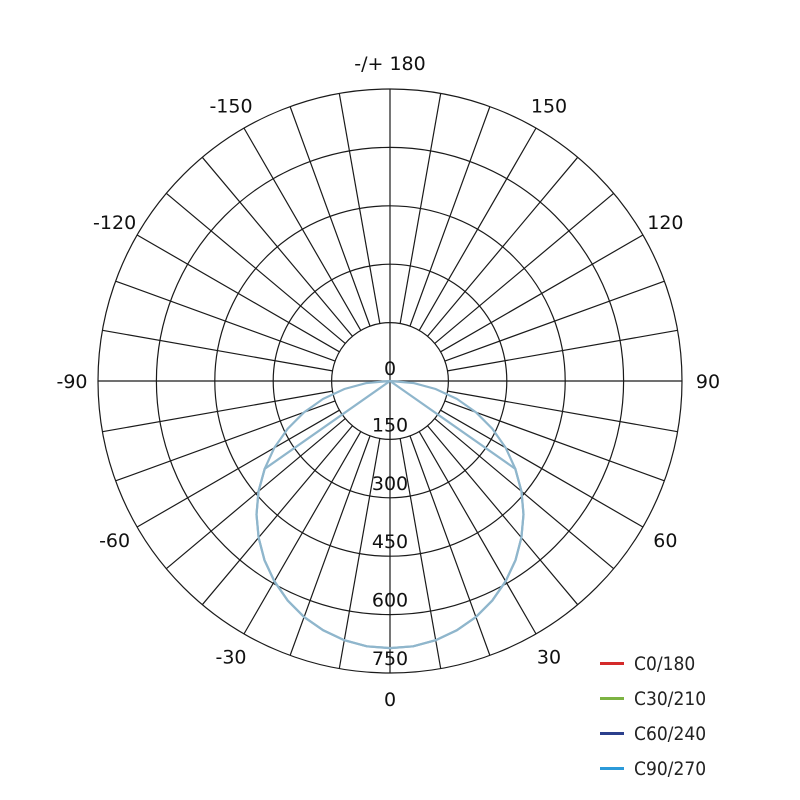  I want to click on legend-label: C30/210, so click(670, 698).